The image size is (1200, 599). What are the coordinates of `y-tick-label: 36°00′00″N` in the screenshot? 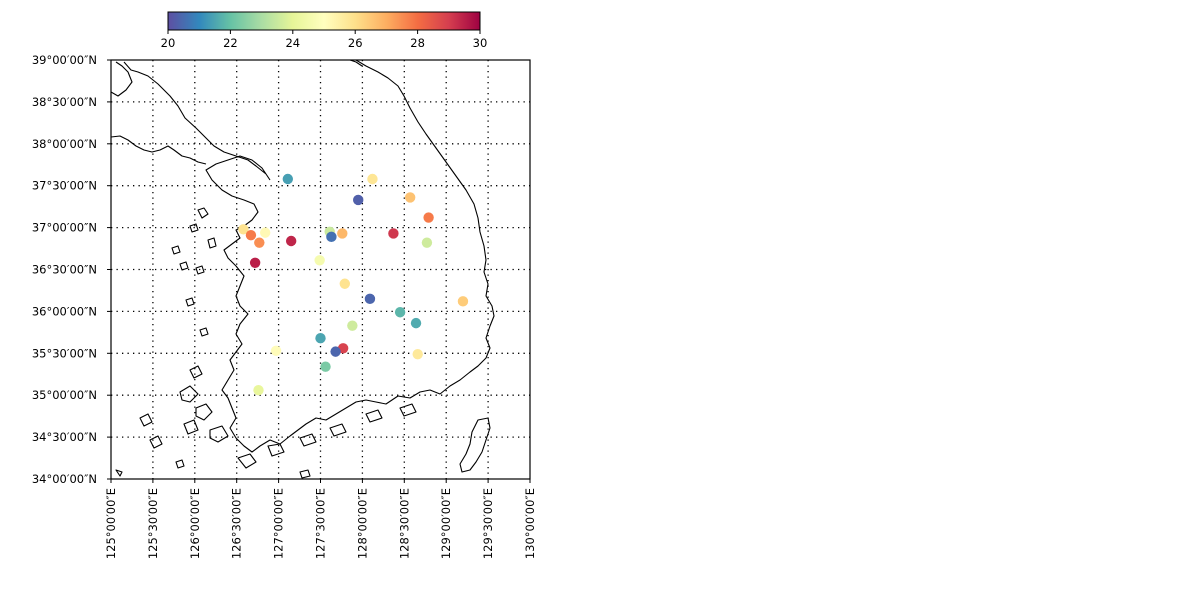 It's located at (64, 311).